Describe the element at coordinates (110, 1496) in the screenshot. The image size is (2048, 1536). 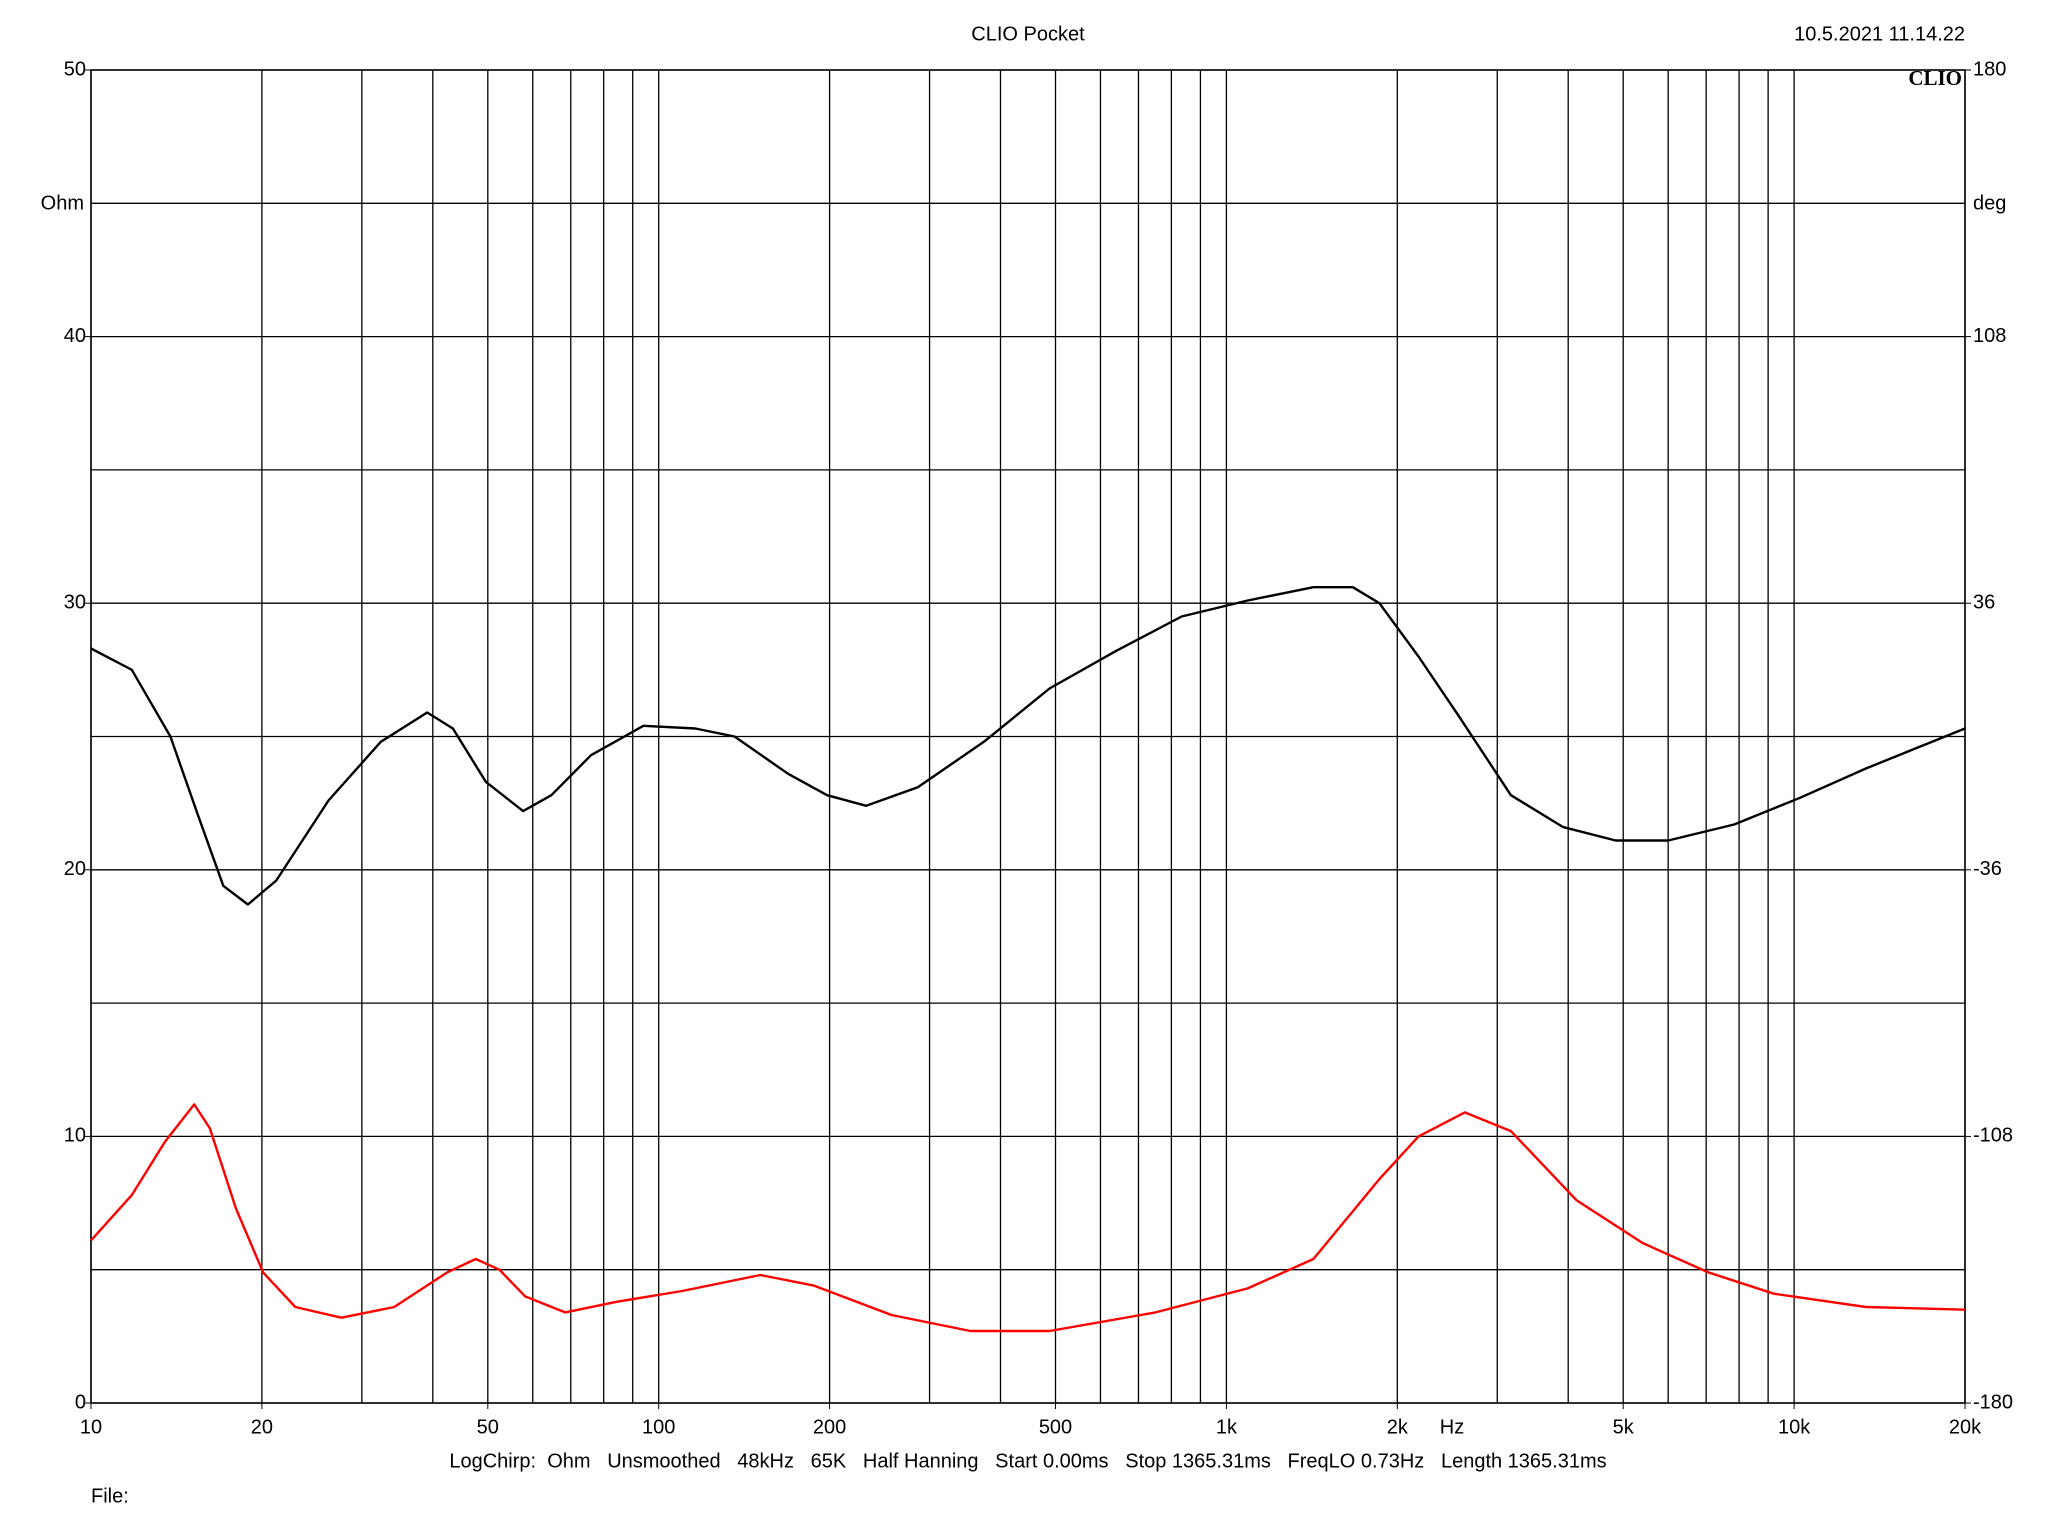
I see `file-label: File:` at that location.